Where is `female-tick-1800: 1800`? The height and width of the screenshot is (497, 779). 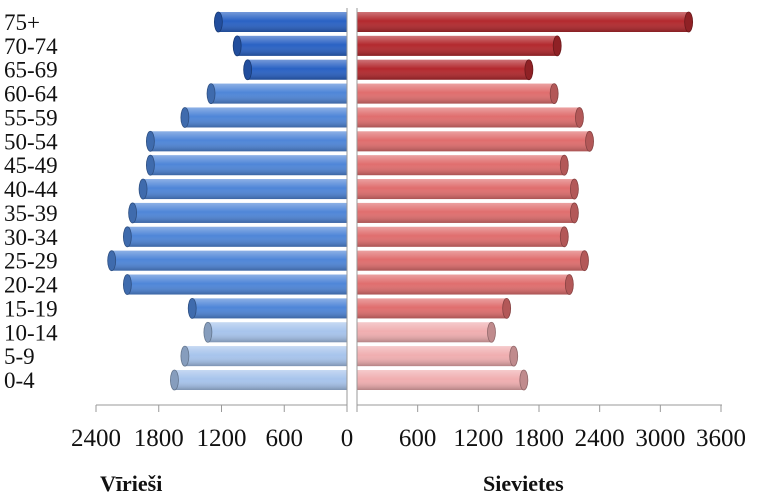
female-tick-1800: 1800 is located at coordinates (539, 438).